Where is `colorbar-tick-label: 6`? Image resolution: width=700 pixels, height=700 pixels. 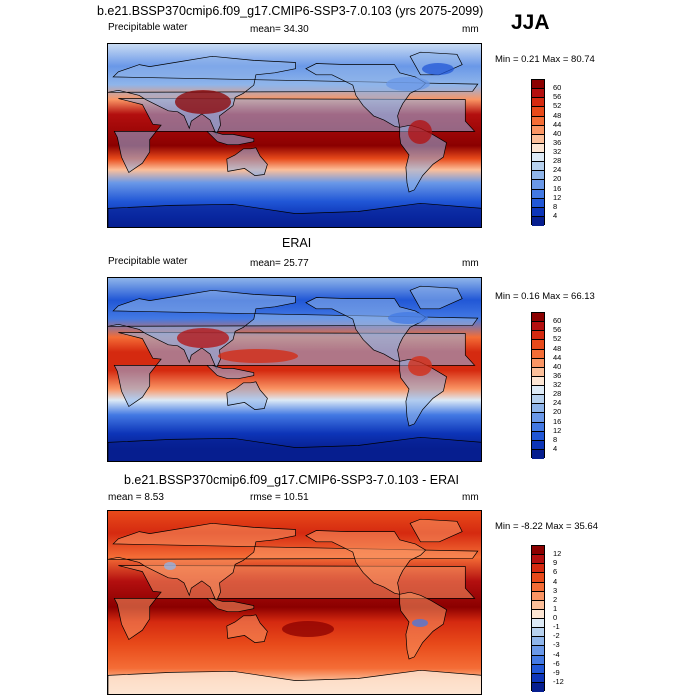 colorbar-tick-label: 6 is located at coordinates (555, 572).